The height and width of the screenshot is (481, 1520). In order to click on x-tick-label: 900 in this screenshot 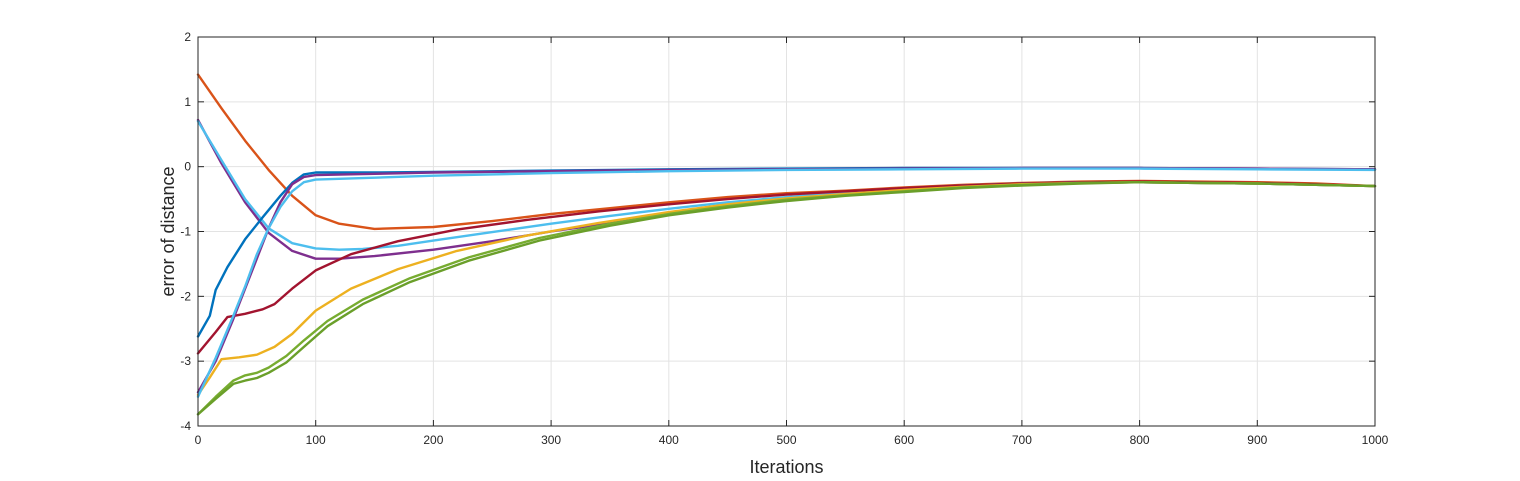, I will do `click(1257, 440)`.